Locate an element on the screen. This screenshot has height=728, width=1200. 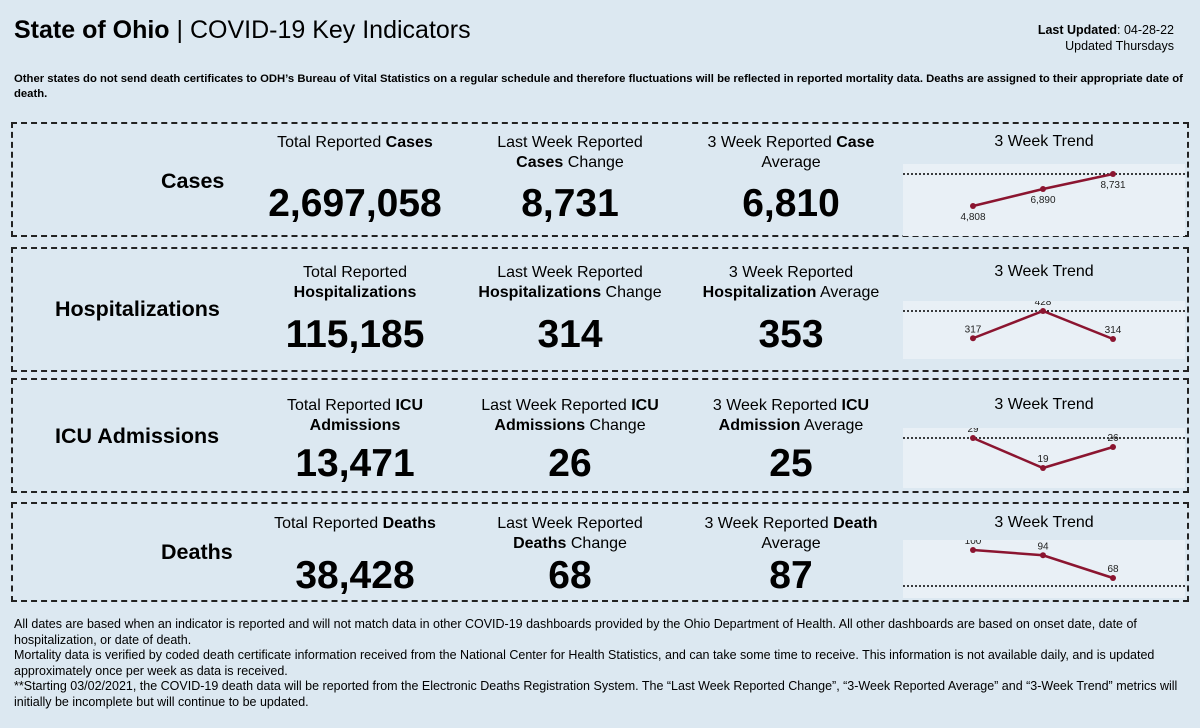
metric-2: Last Week Reported Cases Change is located at coordinates (570, 153).